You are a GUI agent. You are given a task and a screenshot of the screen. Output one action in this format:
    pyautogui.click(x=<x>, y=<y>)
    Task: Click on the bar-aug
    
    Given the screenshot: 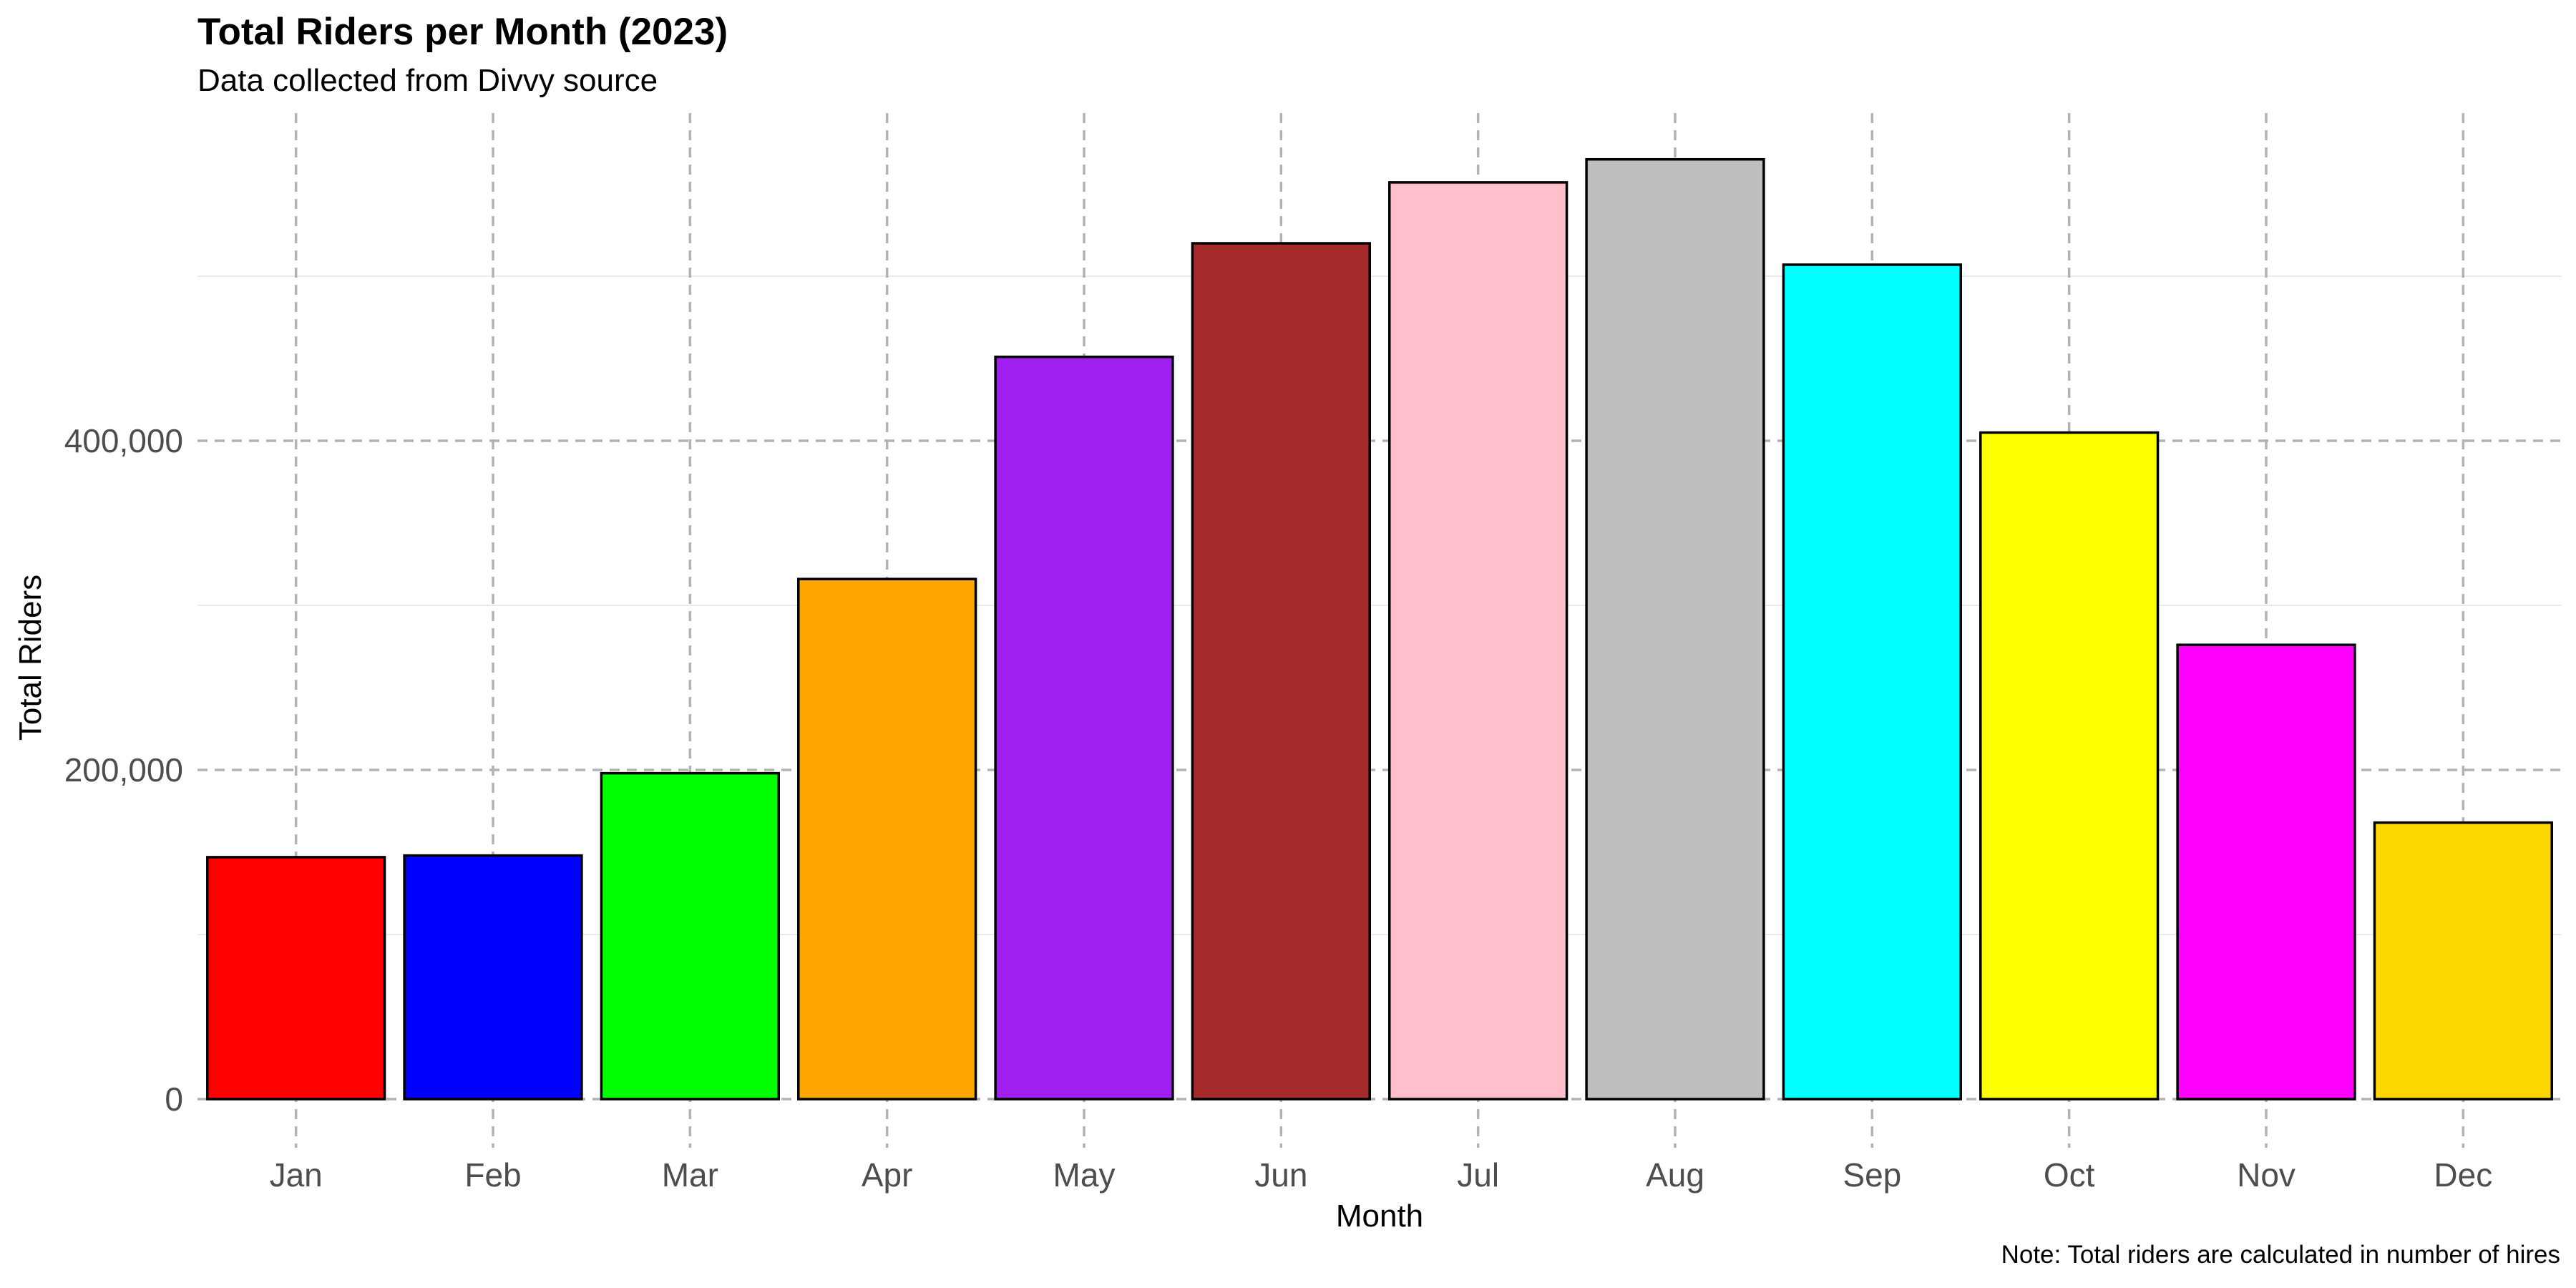 What is the action you would take?
    pyautogui.click(x=1675, y=629)
    